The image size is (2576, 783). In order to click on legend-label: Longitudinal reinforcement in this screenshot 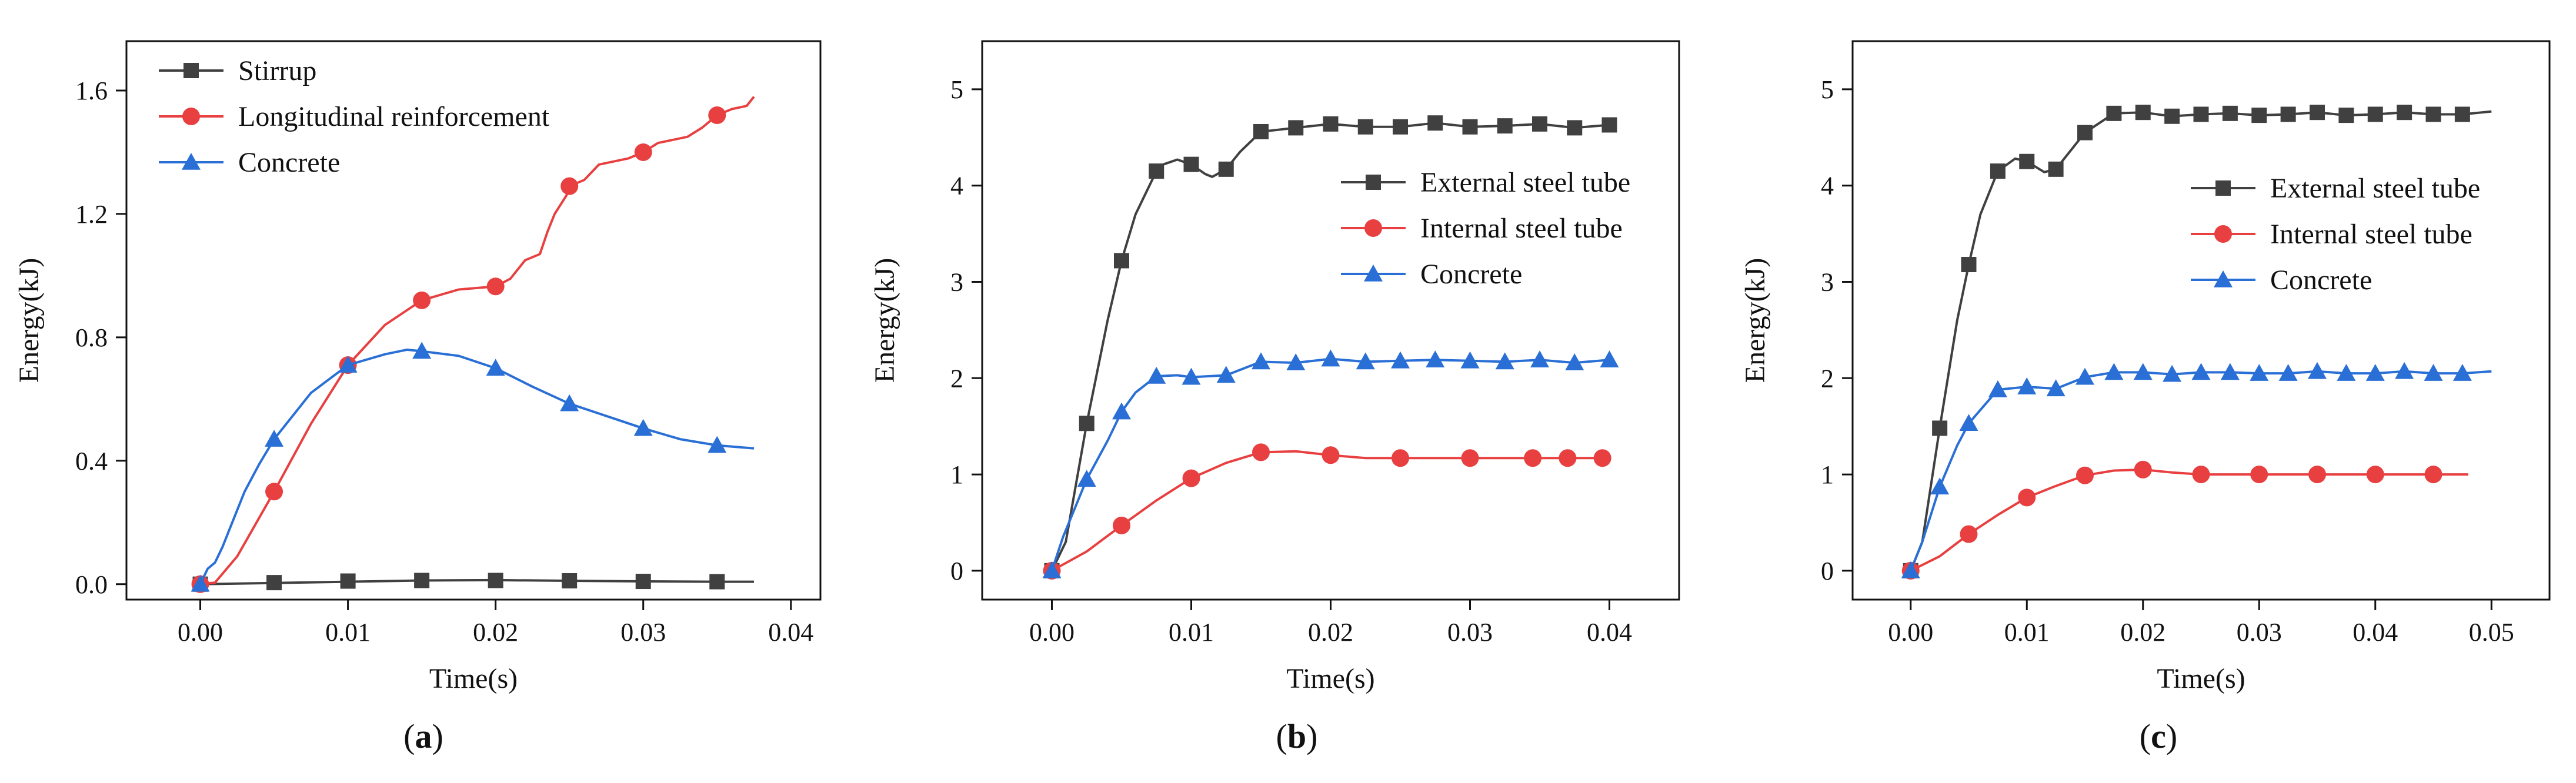, I will do `click(394, 116)`.